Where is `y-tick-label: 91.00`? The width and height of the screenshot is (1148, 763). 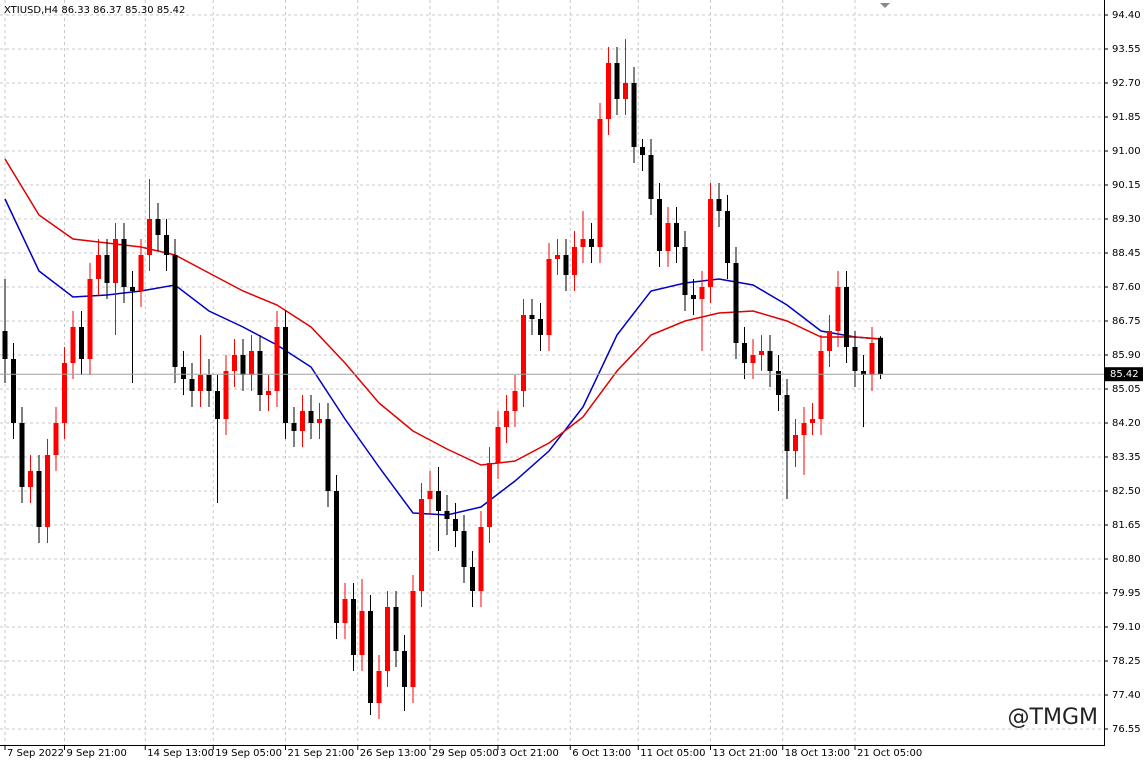
y-tick-label: 91.00 is located at coordinates (1126, 151).